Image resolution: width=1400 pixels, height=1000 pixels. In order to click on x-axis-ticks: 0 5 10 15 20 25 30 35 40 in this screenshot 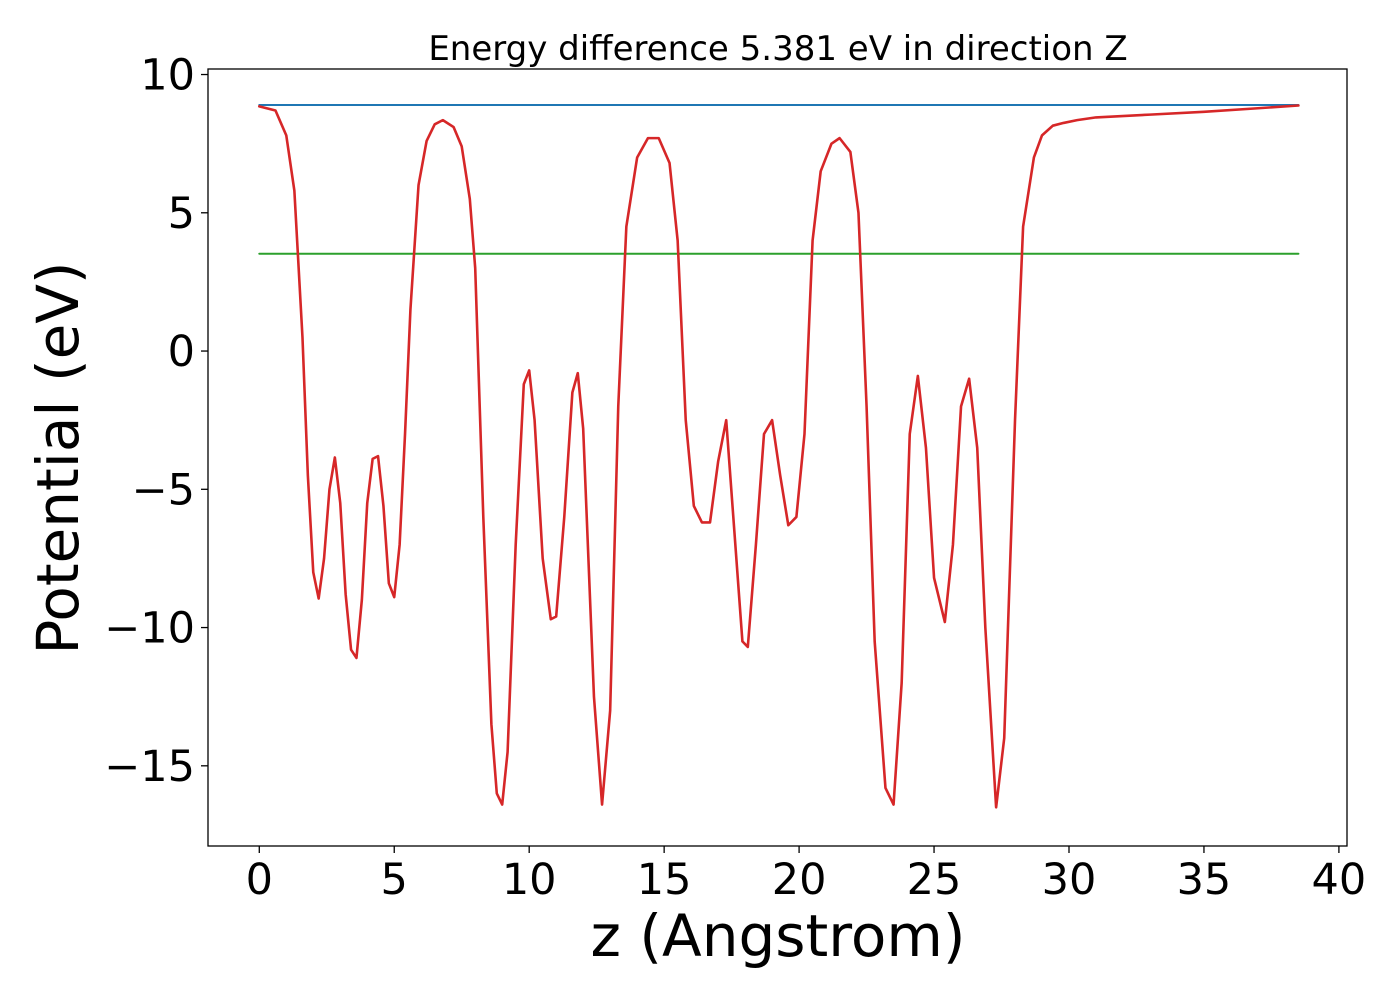, I will do `click(806, 875)`.